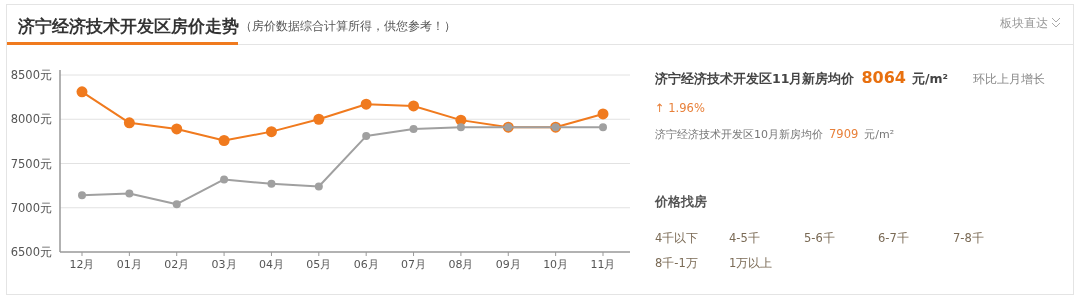  I want to click on x-tick-label: 03月, so click(224, 264).